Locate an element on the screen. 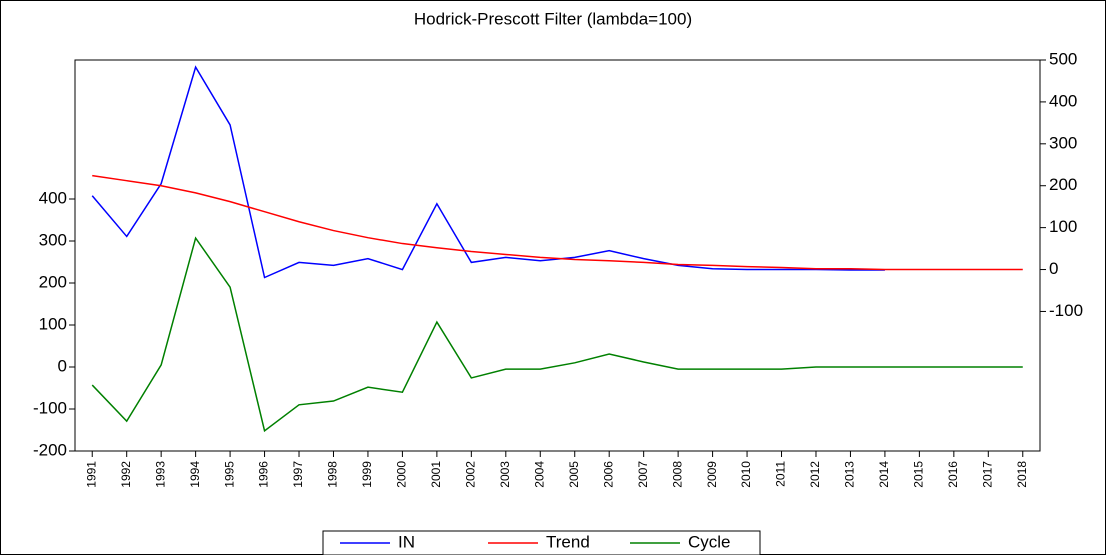  x-tick-label: 2004 is located at coordinates (539, 474).